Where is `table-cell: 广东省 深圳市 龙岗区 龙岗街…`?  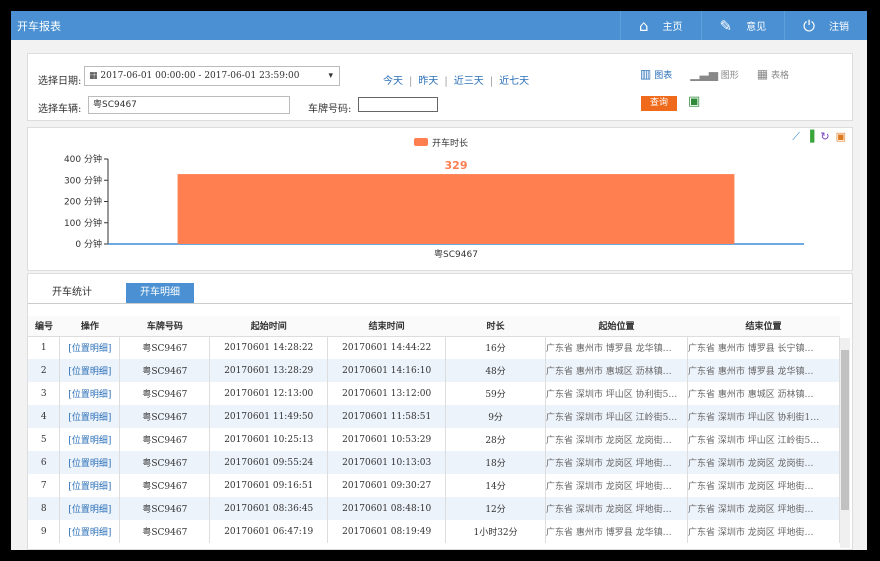 table-cell: 广东省 深圳市 龙岗区 龙岗街… is located at coordinates (616, 439).